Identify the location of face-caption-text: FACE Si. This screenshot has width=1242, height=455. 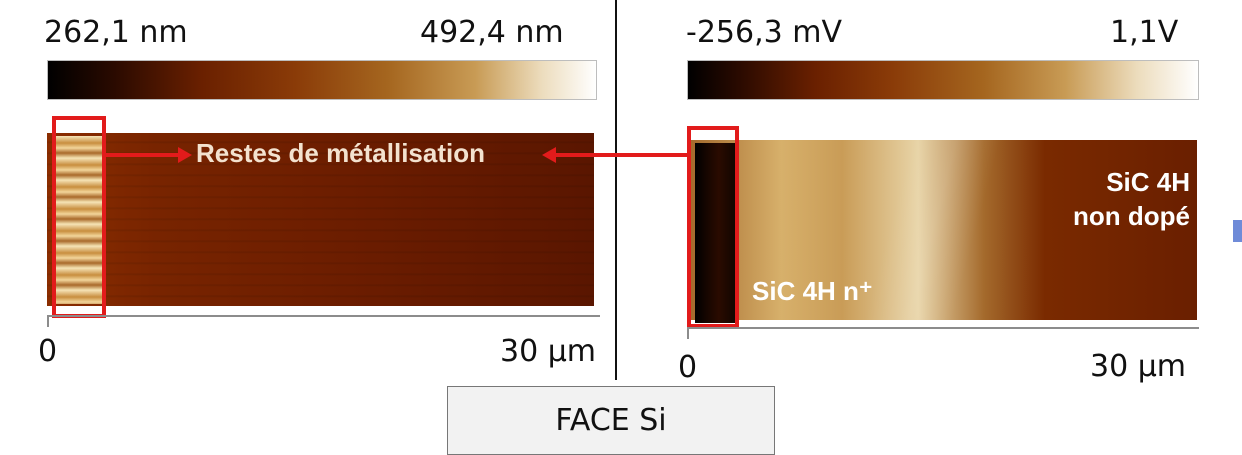
(611, 420).